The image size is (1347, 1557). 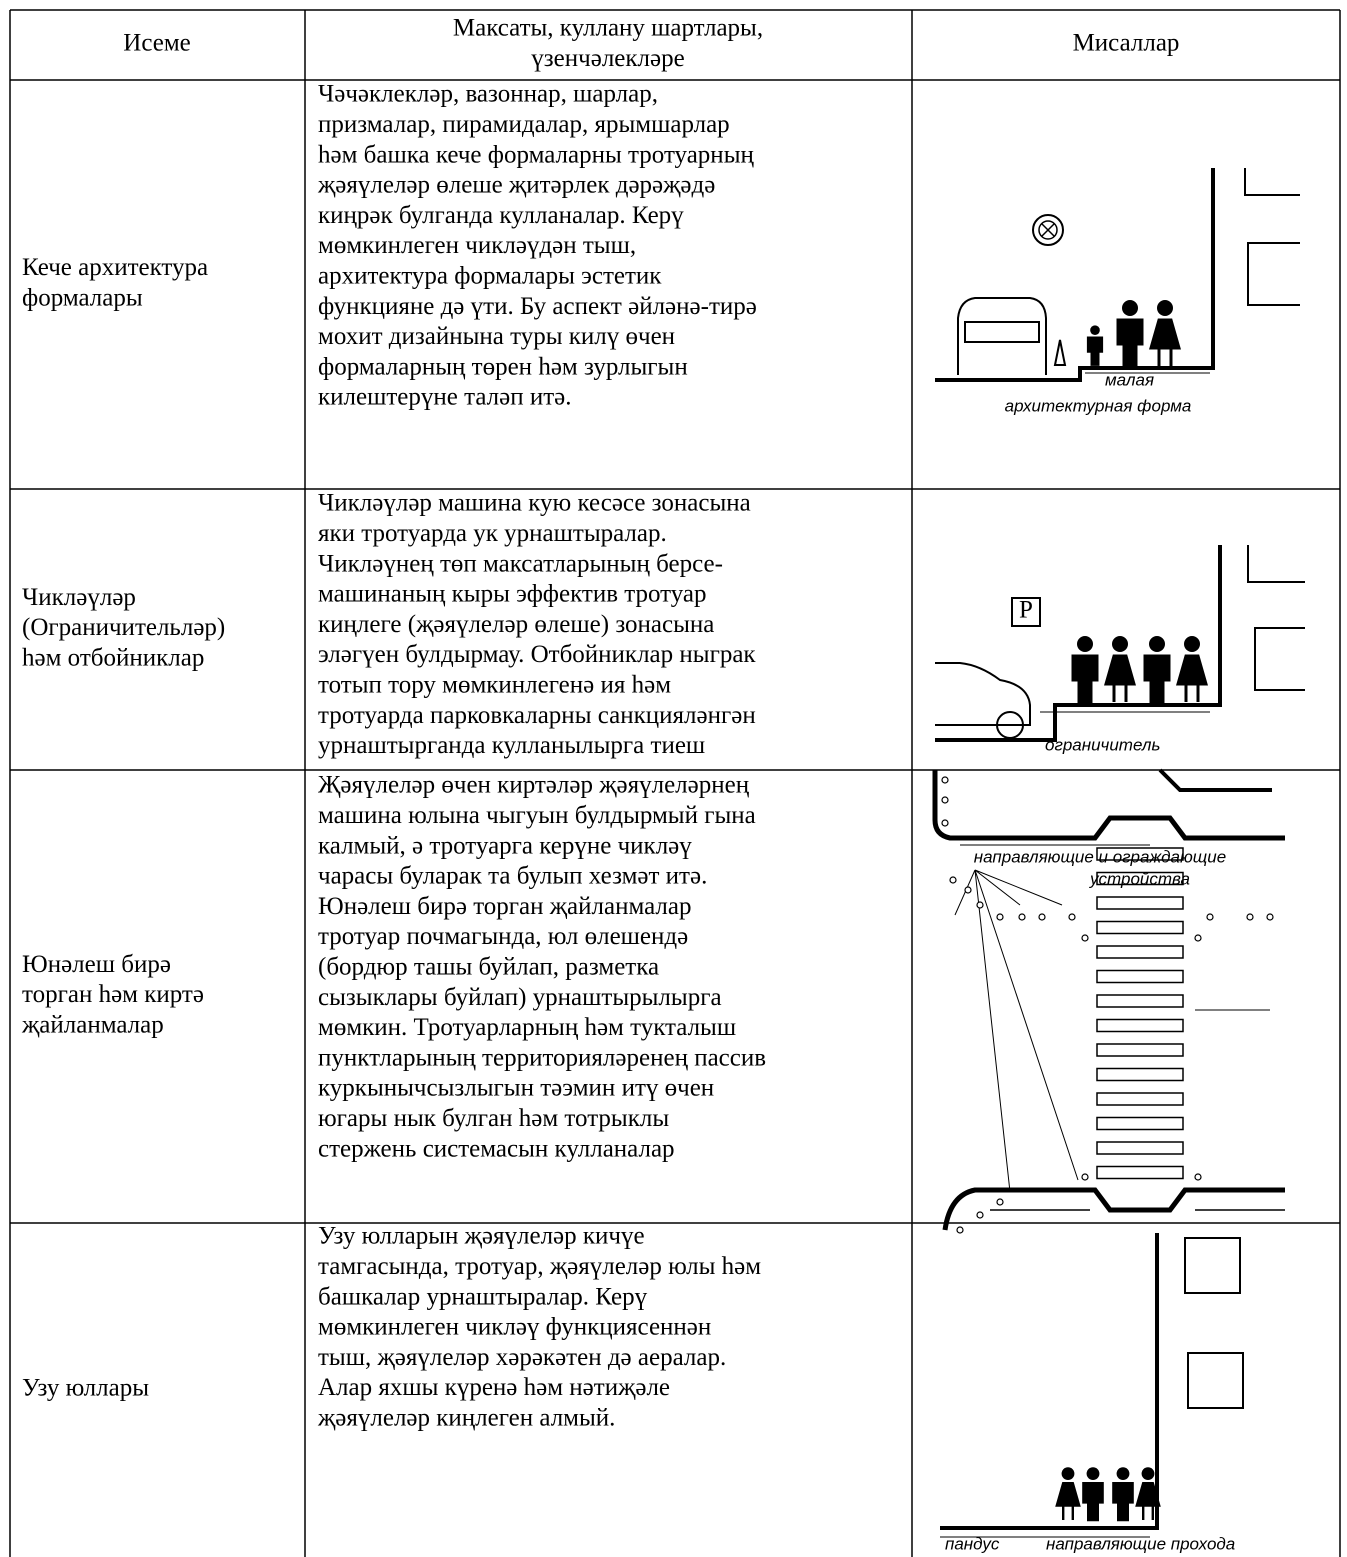 I want to click on example-label: пандус, so click(x=972, y=1543).